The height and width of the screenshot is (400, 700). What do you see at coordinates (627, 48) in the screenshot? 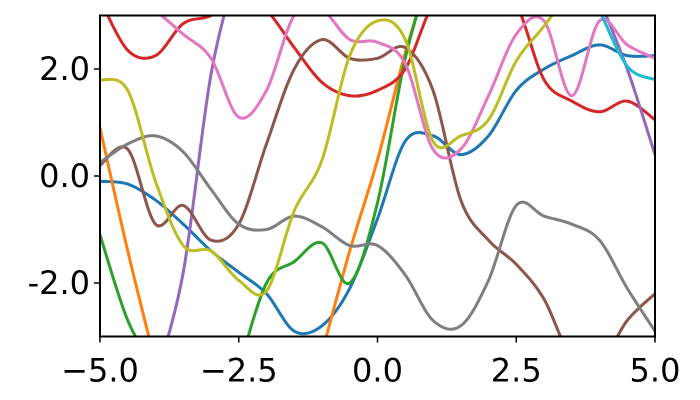
I see `series-line` at bounding box center [627, 48].